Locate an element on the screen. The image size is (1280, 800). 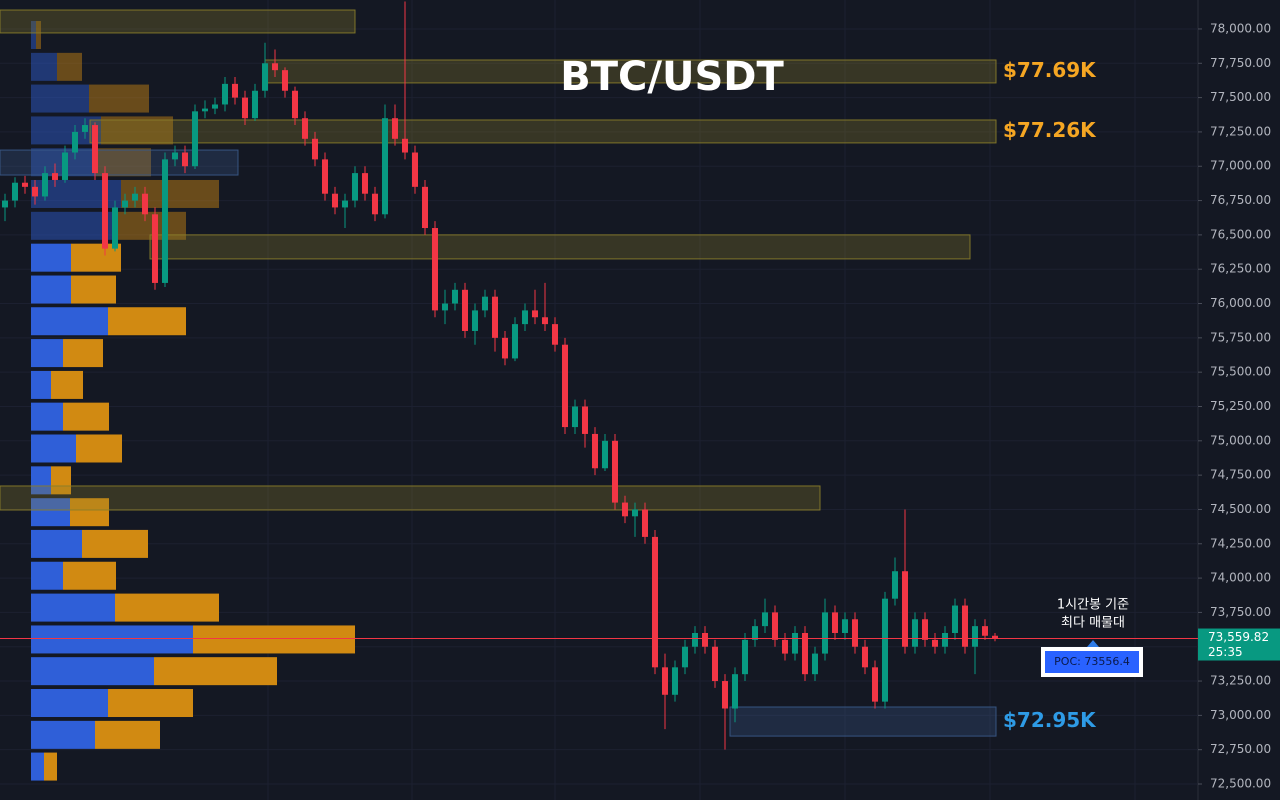
countdown-label: 25:35 is located at coordinates (1225, 652).